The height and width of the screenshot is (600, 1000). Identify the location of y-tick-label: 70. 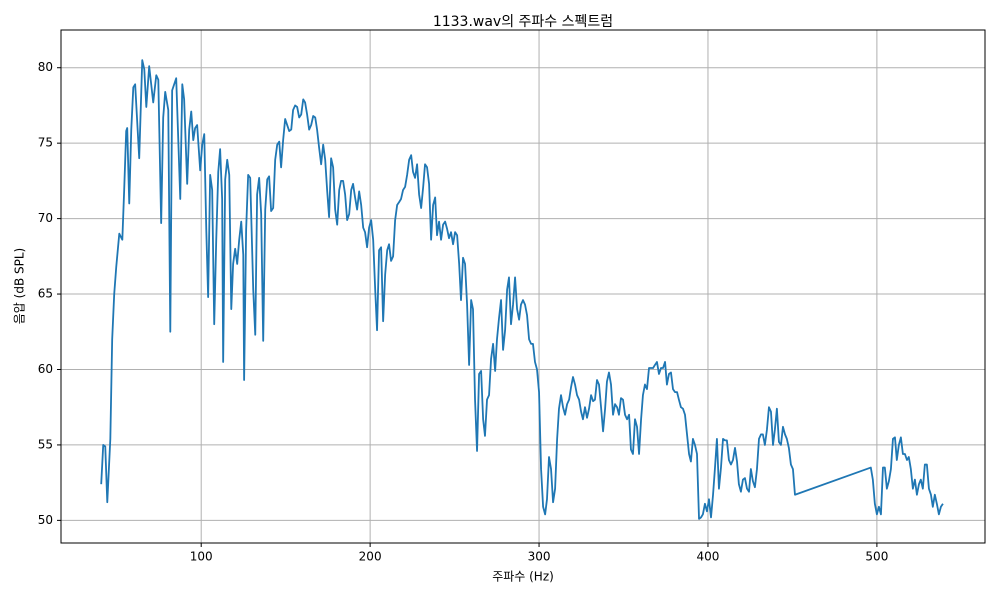
(45, 218).